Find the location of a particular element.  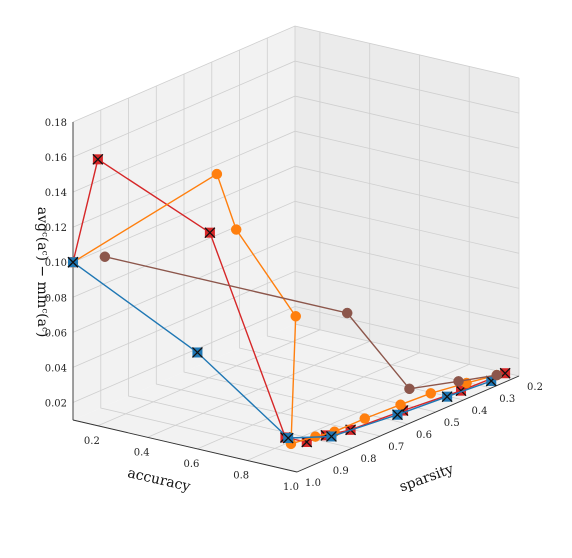

y-tick-label: 0.3 is located at coordinates (507, 399).